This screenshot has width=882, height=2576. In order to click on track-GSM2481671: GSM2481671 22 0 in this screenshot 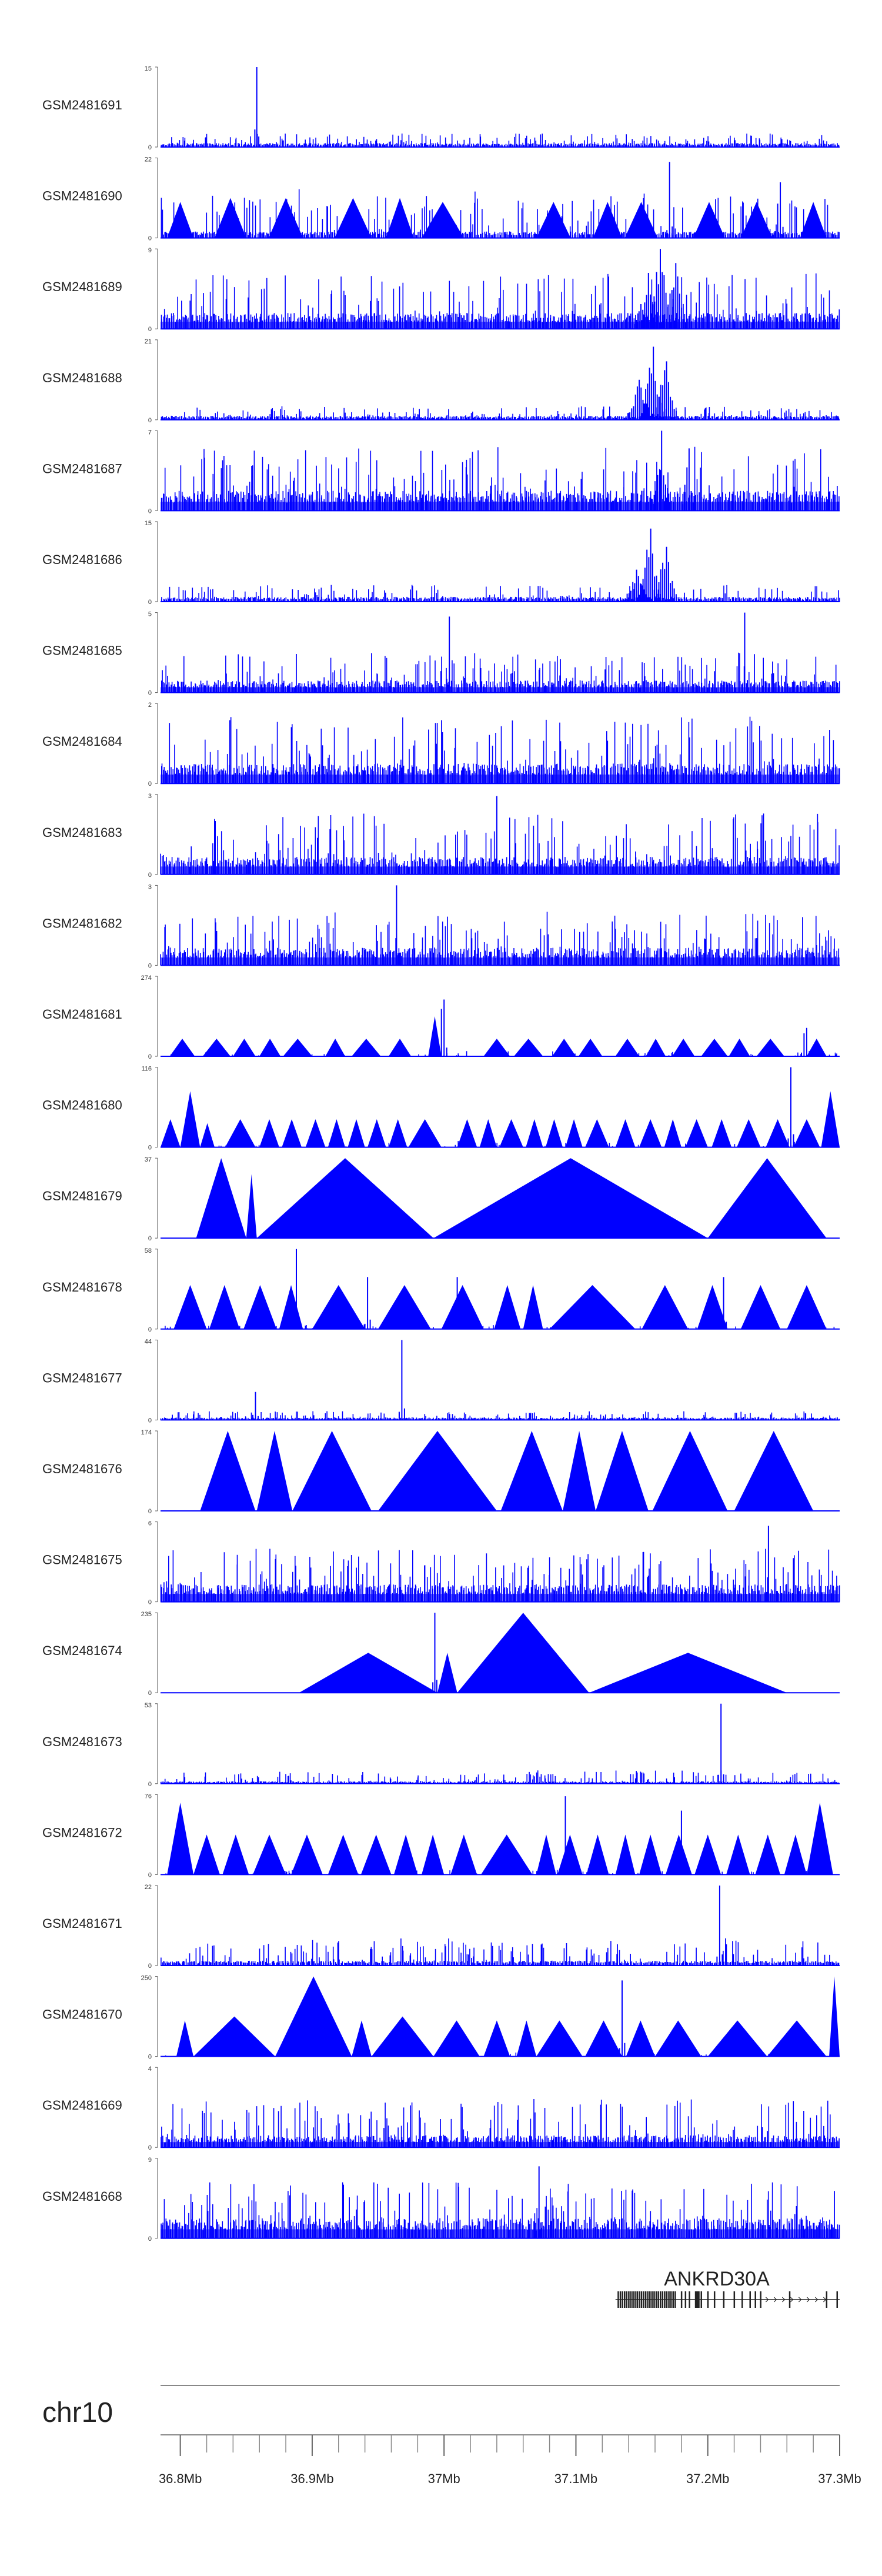, I will do `click(441, 1927)`.